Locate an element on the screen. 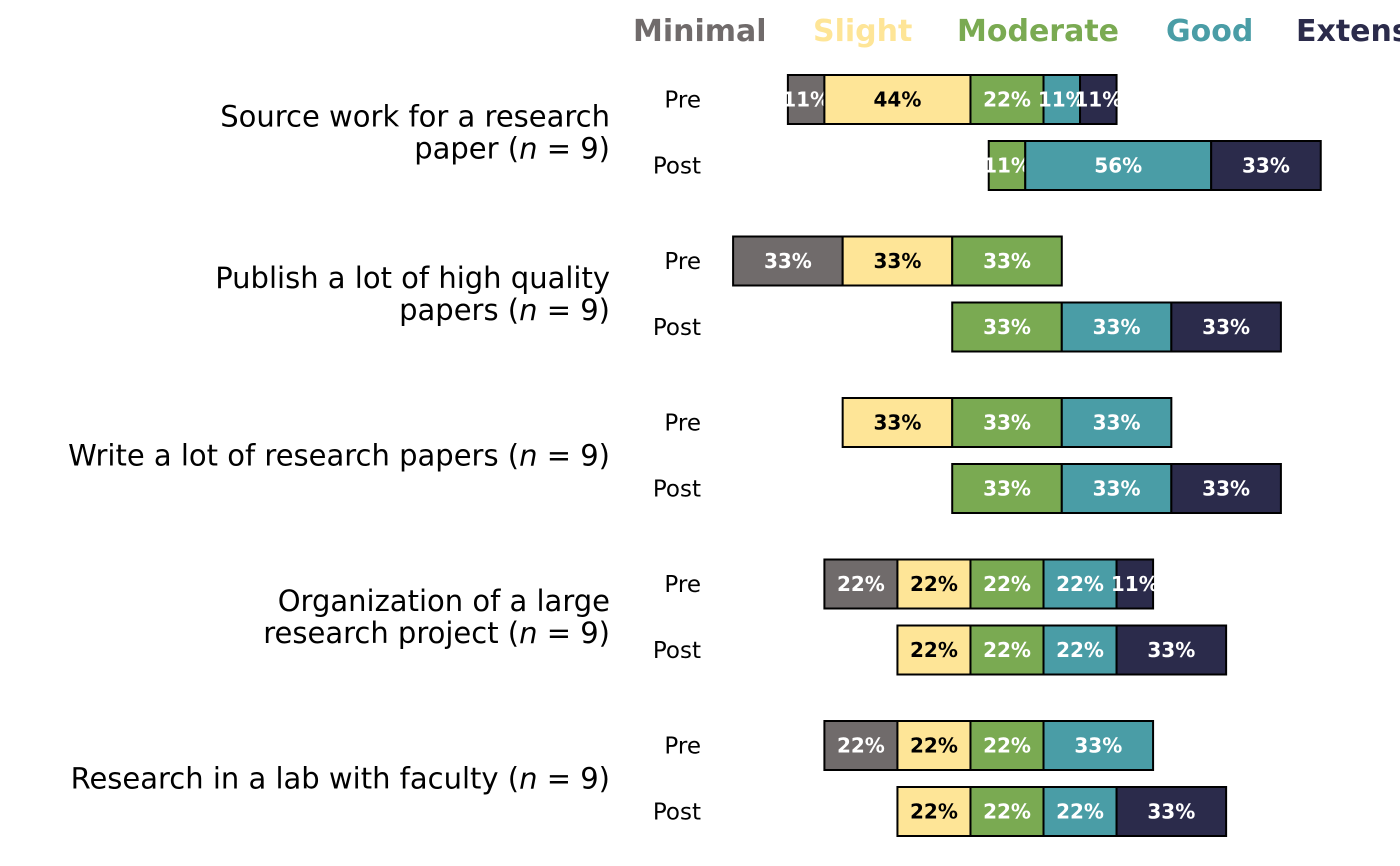  question-label-text: research project ( is located at coordinates (391, 633).